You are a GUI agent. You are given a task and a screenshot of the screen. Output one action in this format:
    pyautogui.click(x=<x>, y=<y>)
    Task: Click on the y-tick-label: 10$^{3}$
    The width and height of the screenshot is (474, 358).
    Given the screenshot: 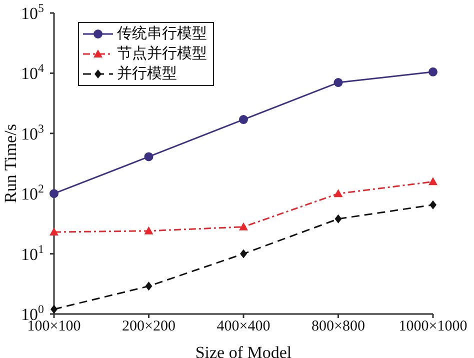 What is the action you would take?
    pyautogui.click(x=32, y=132)
    